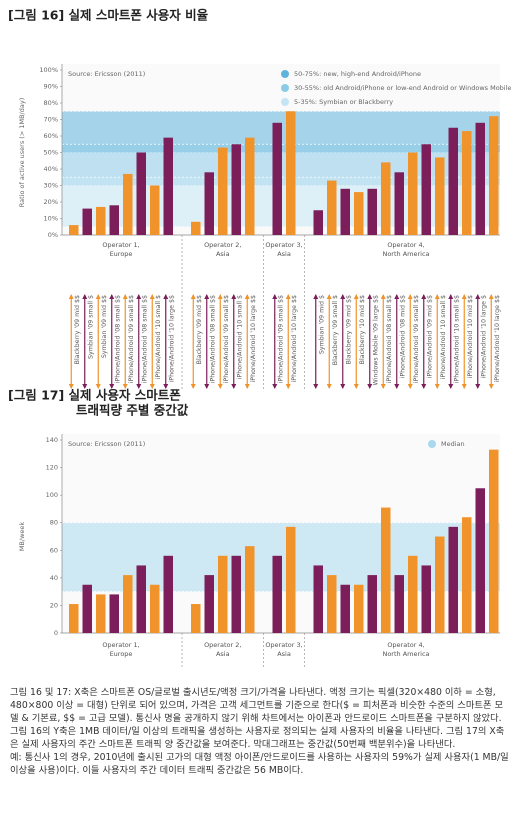 This screenshot has width=520, height=825. Describe the element at coordinates (52, 468) in the screenshot. I see `y-tick-label: 120` at that location.